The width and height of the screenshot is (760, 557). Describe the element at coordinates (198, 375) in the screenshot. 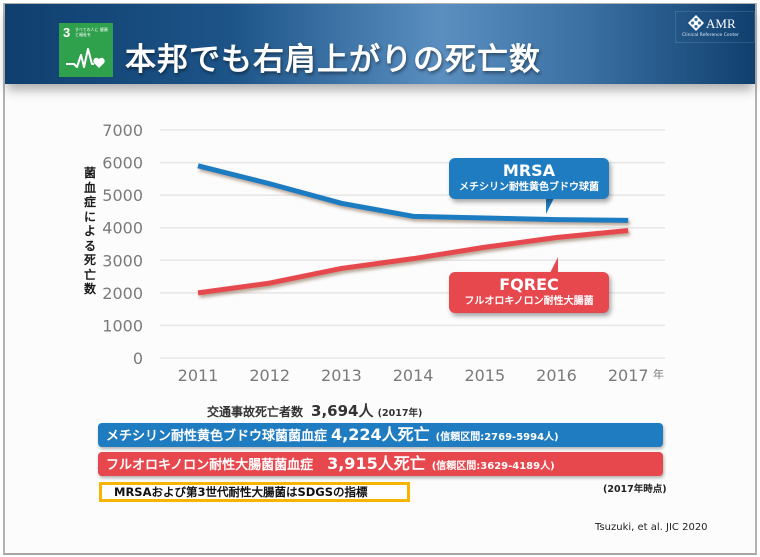

I see `x-tick-label: 2011` at that location.